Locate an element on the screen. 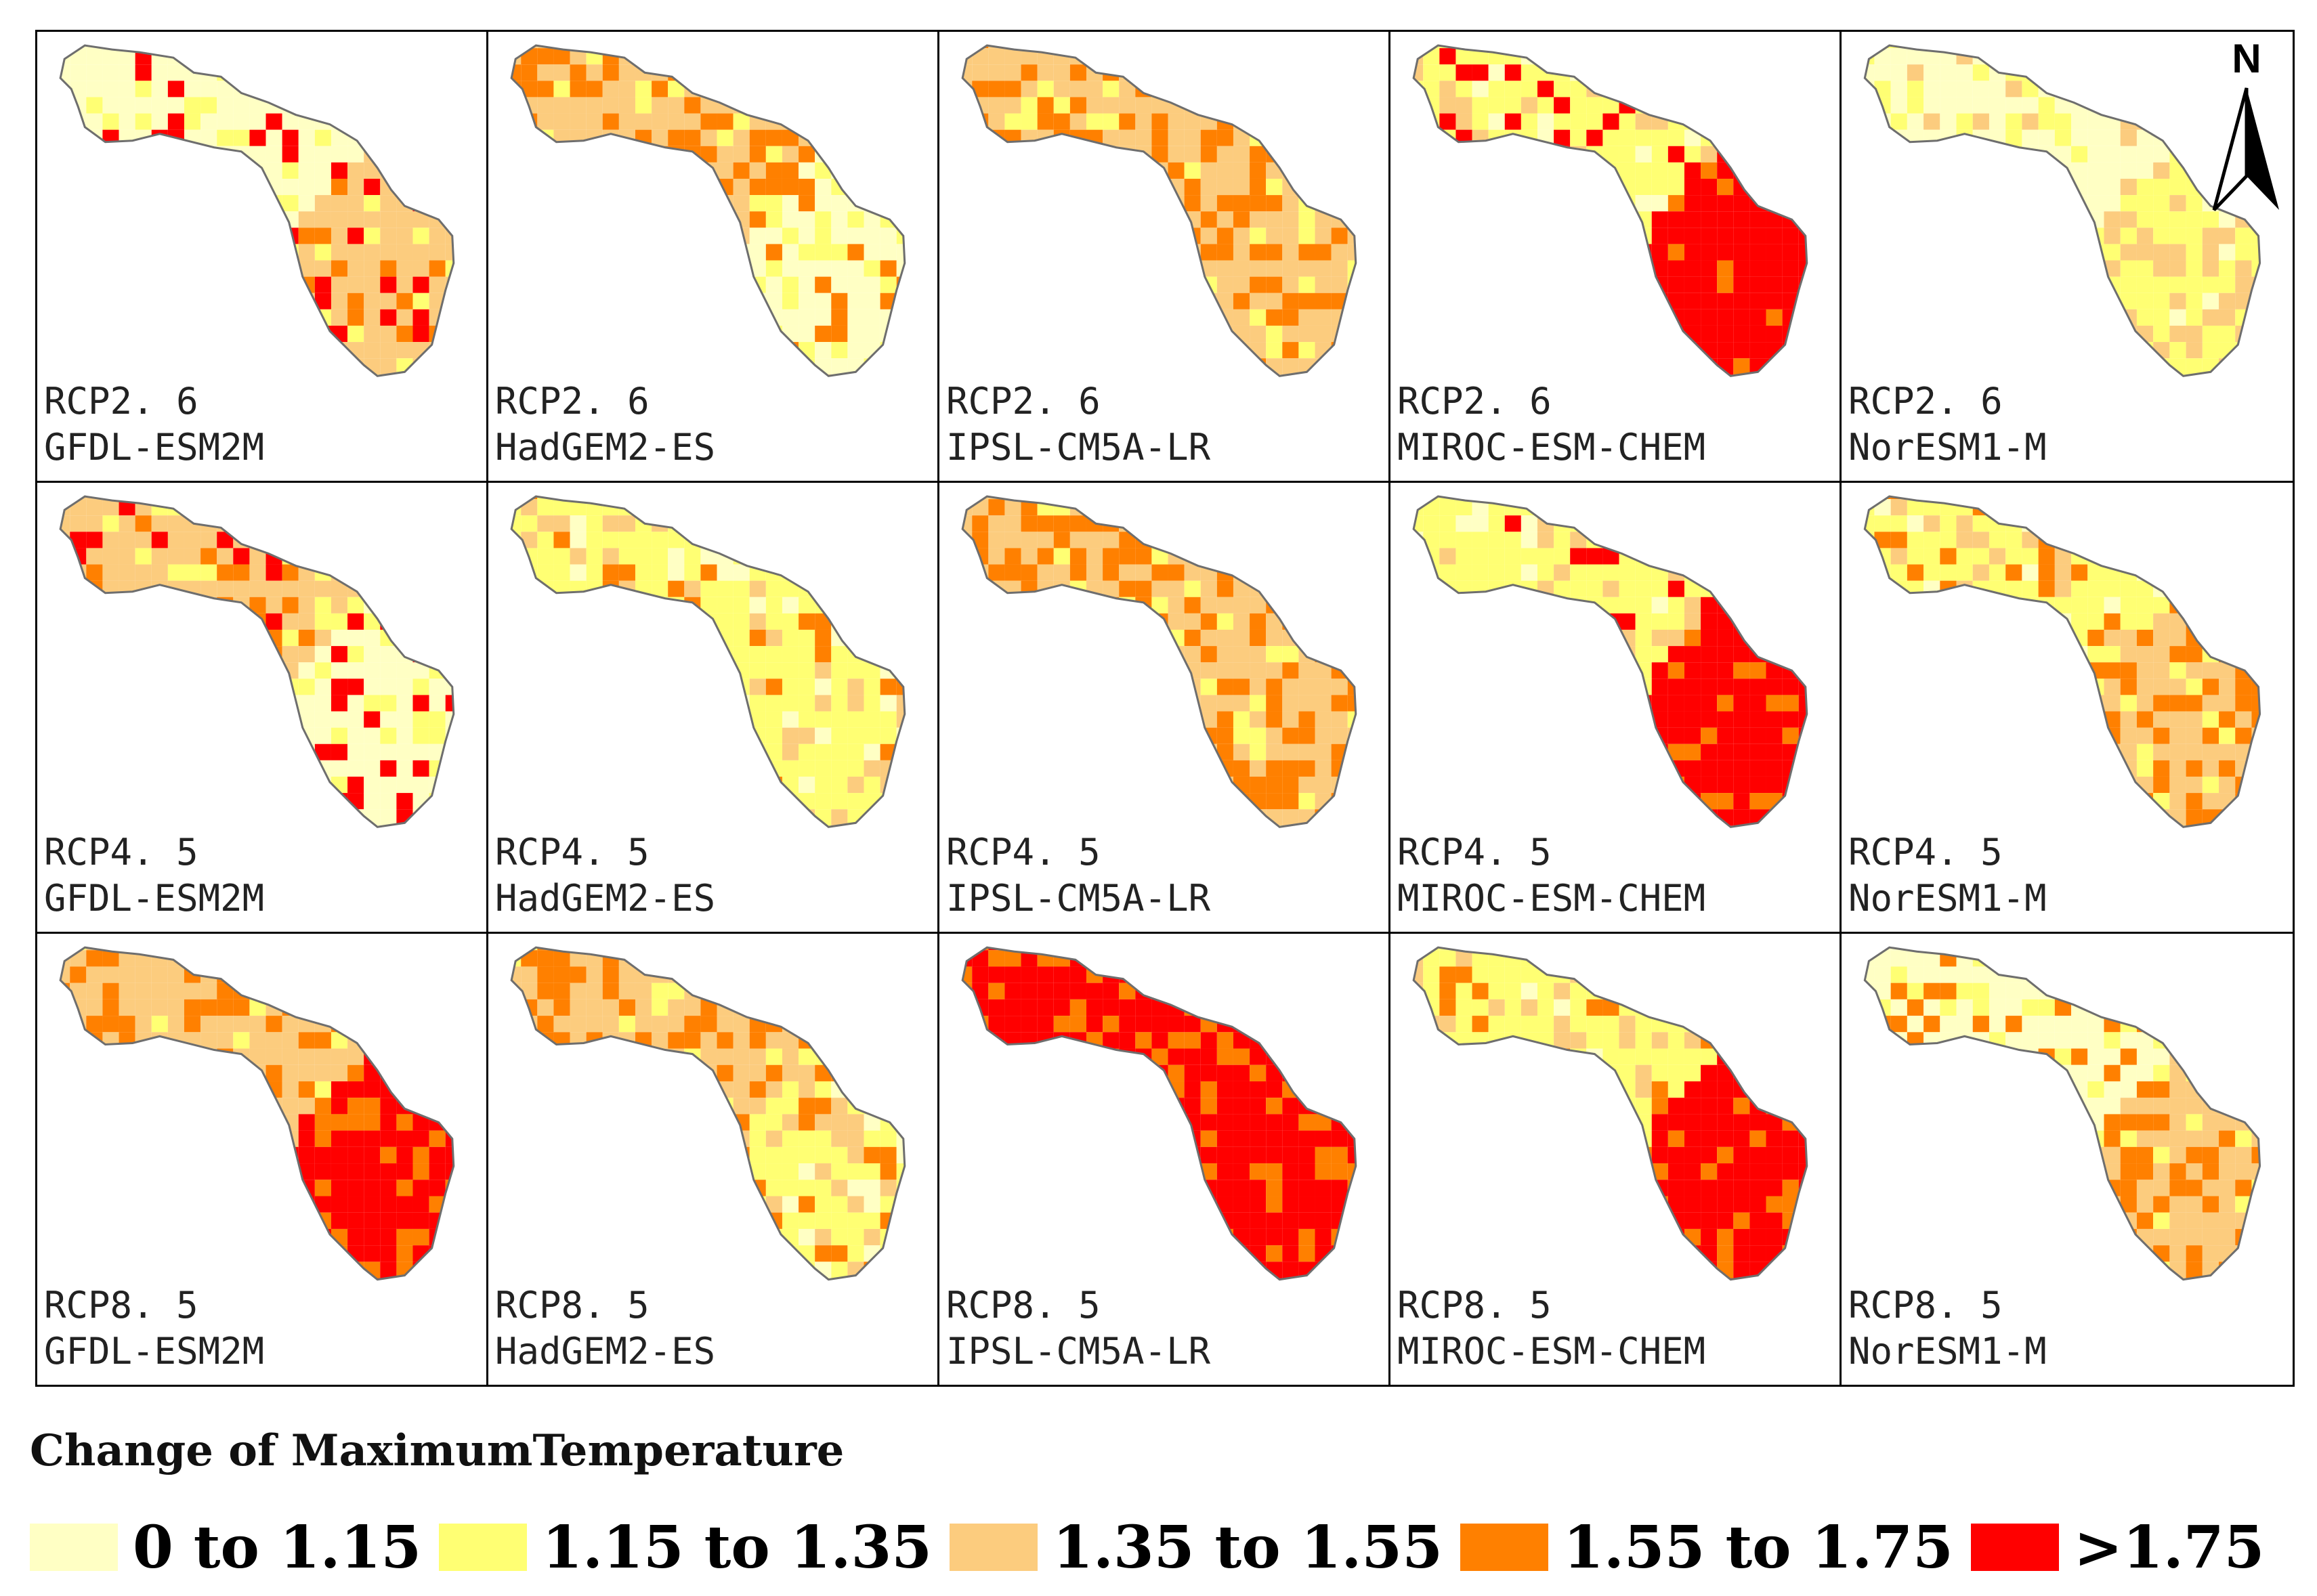  map-panel: RCP8. 5 NorESM1-M is located at coordinates (2067, 1160).